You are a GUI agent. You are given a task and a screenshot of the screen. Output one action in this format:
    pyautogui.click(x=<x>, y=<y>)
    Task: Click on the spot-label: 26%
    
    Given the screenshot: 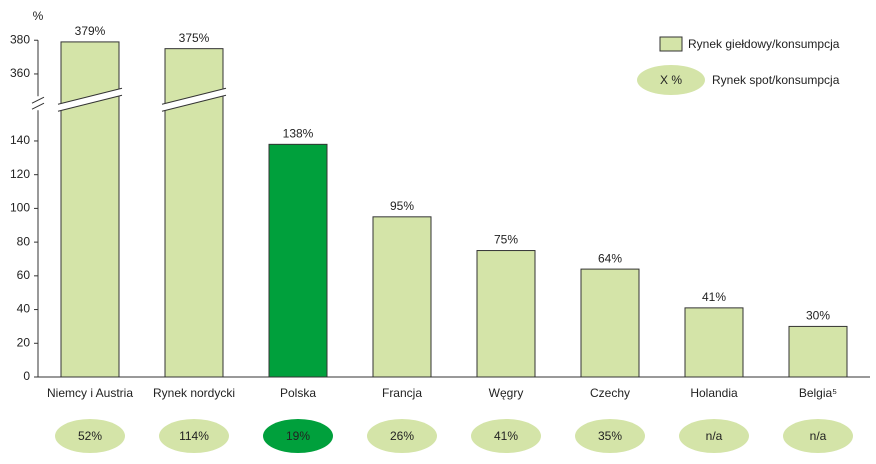 What is the action you would take?
    pyautogui.click(x=402, y=436)
    